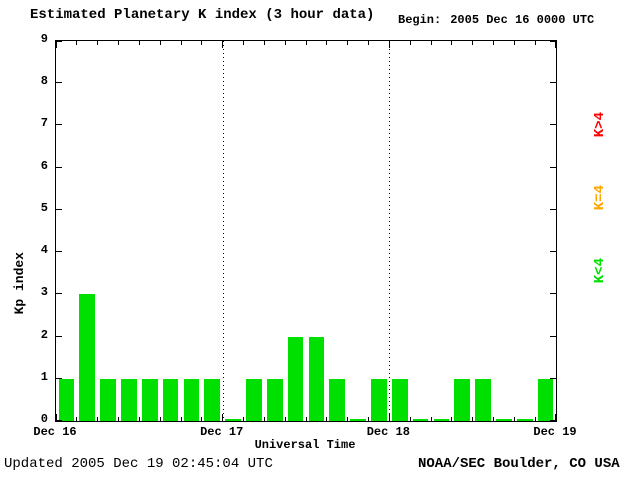 This screenshot has height=480, width=640. What do you see at coordinates (600, 198) in the screenshot?
I see `legend-k-eq-4: K=4` at bounding box center [600, 198].